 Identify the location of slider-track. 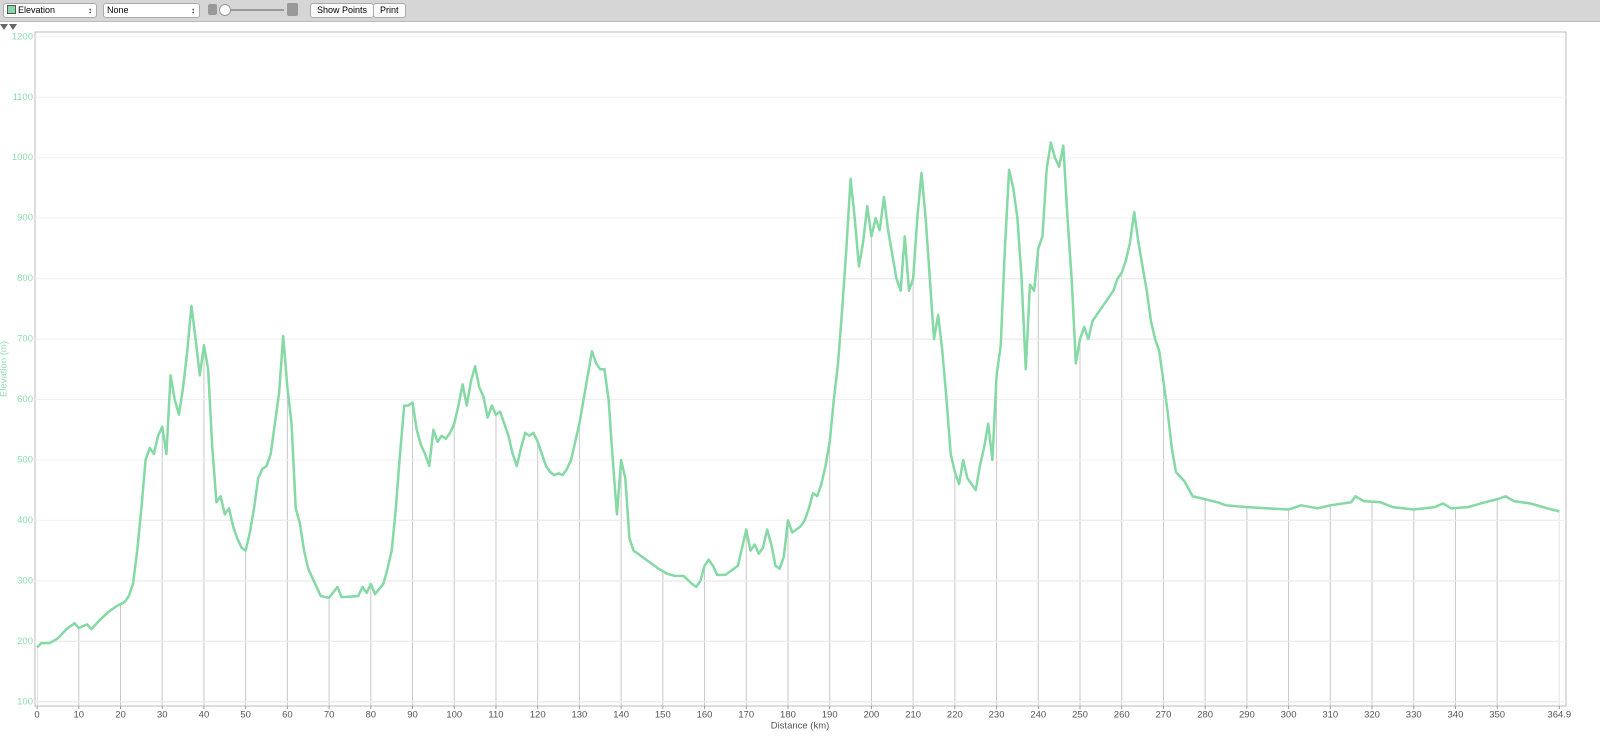
(253, 10).